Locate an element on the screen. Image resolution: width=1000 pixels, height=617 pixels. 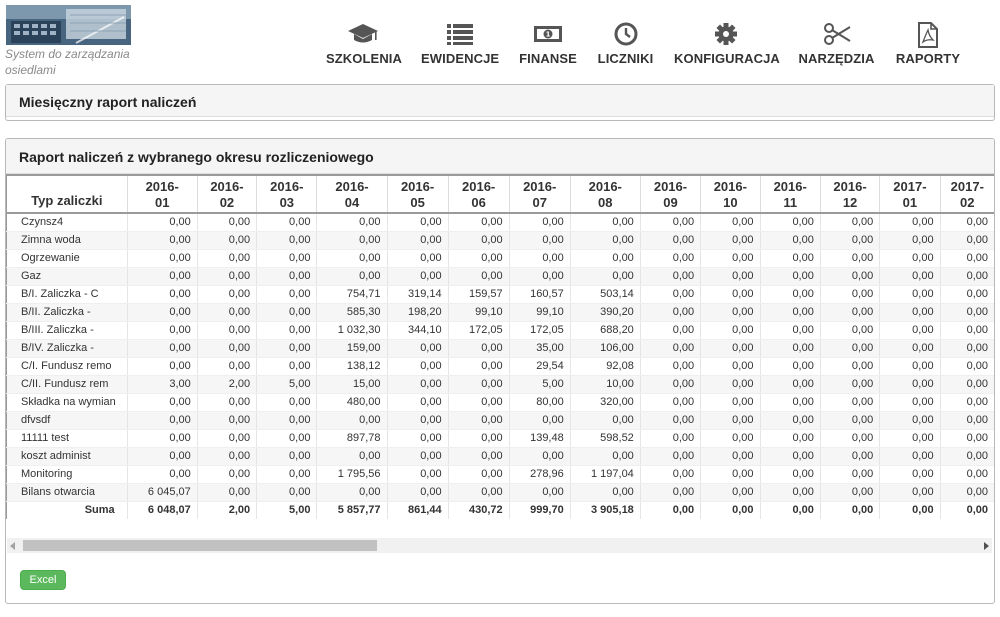
row-label: C/II. Fundusz rem is located at coordinates (67, 384).